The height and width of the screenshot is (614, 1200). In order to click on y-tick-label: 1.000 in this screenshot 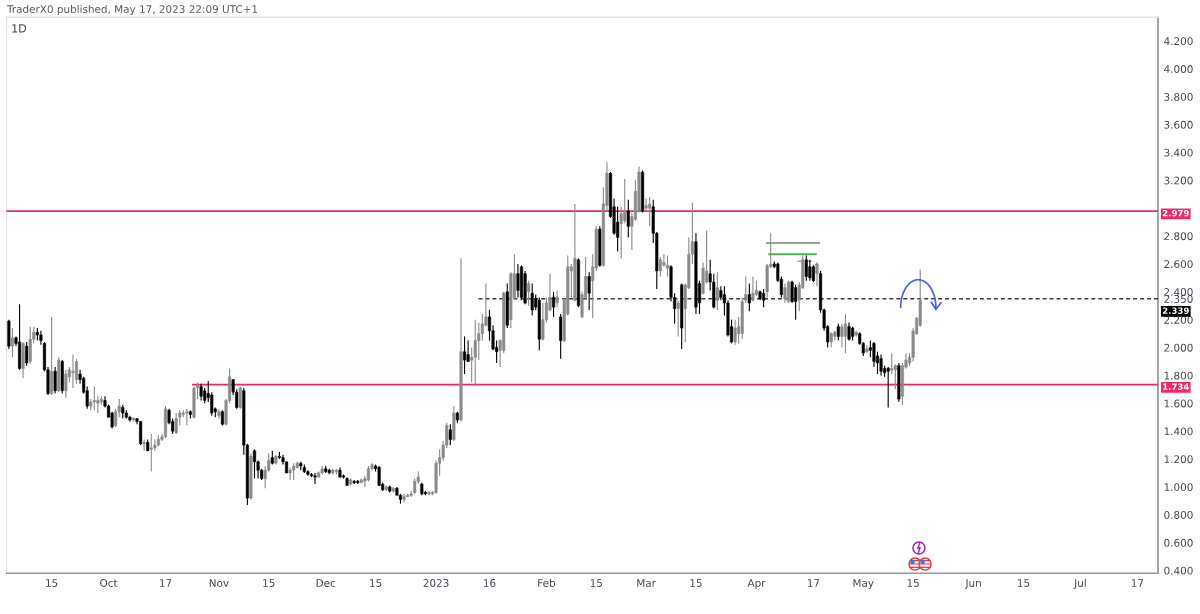, I will do `click(1178, 487)`.